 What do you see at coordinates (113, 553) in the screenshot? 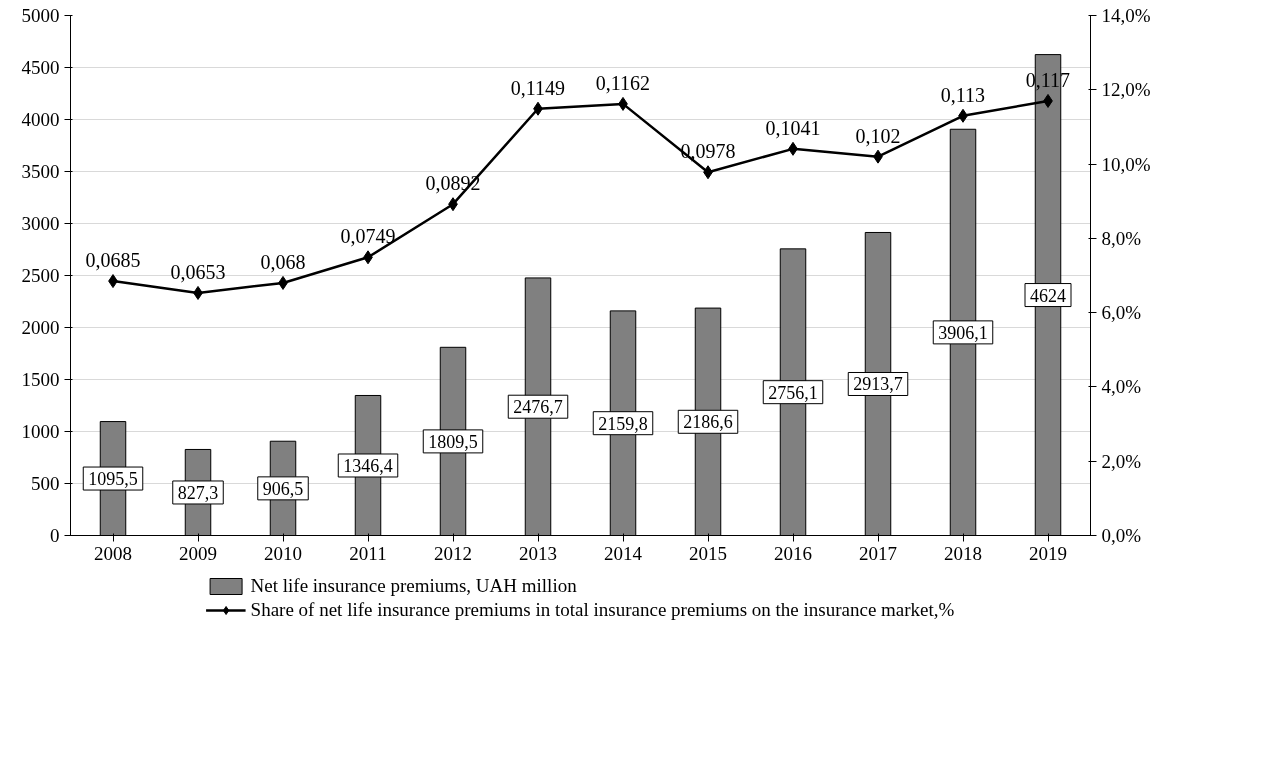
I see `x-tick-label: 2008` at bounding box center [113, 553].